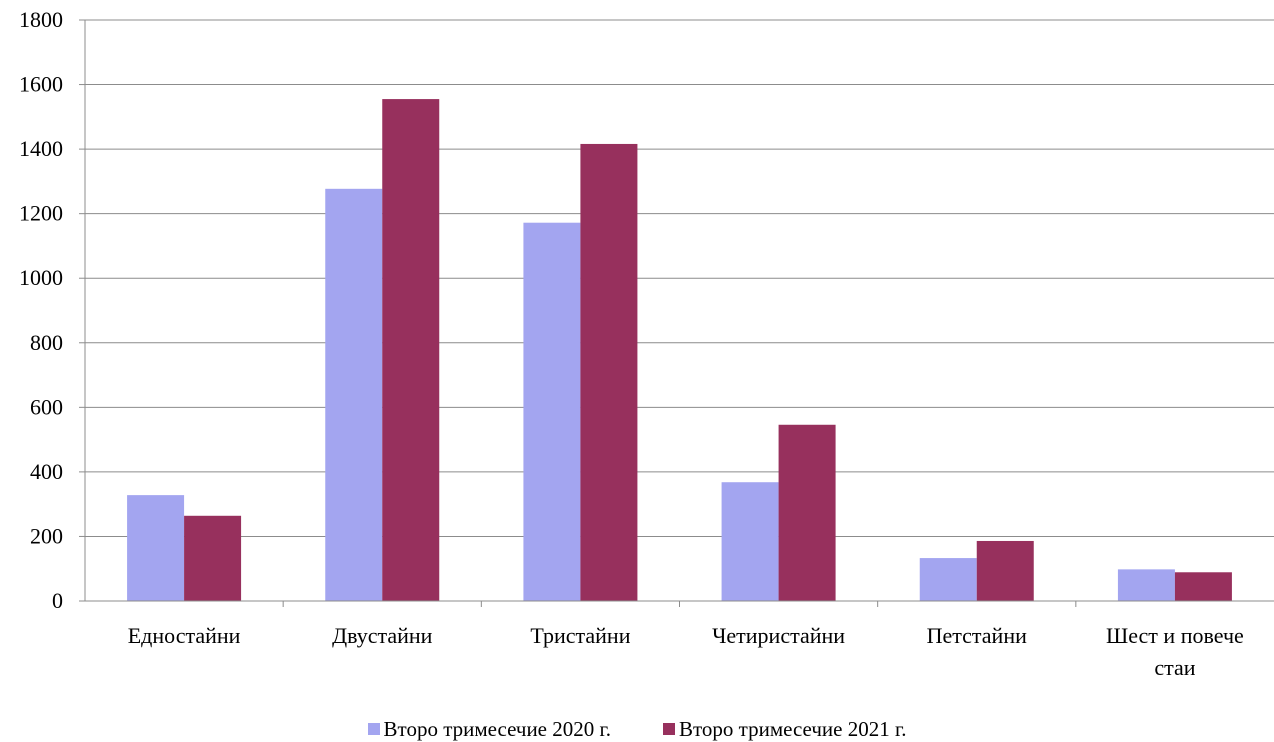 The height and width of the screenshot is (742, 1274). What do you see at coordinates (669, 729) in the screenshot?
I see `legend-swatch-2021` at bounding box center [669, 729].